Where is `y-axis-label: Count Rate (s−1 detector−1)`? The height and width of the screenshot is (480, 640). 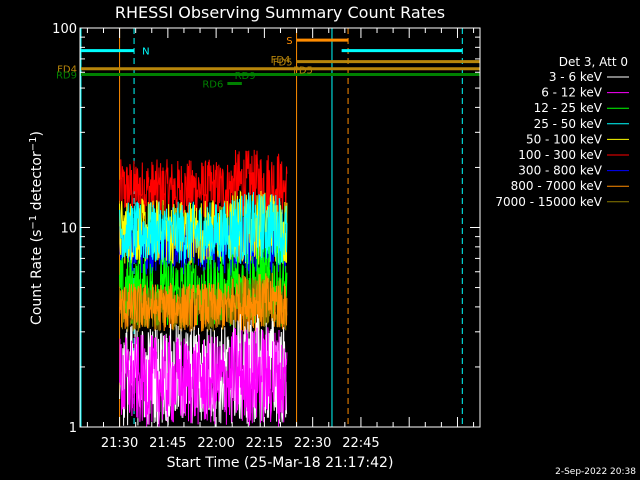
y-axis-label: Count Rate (s−1 detector−1) is located at coordinates (37, 228).